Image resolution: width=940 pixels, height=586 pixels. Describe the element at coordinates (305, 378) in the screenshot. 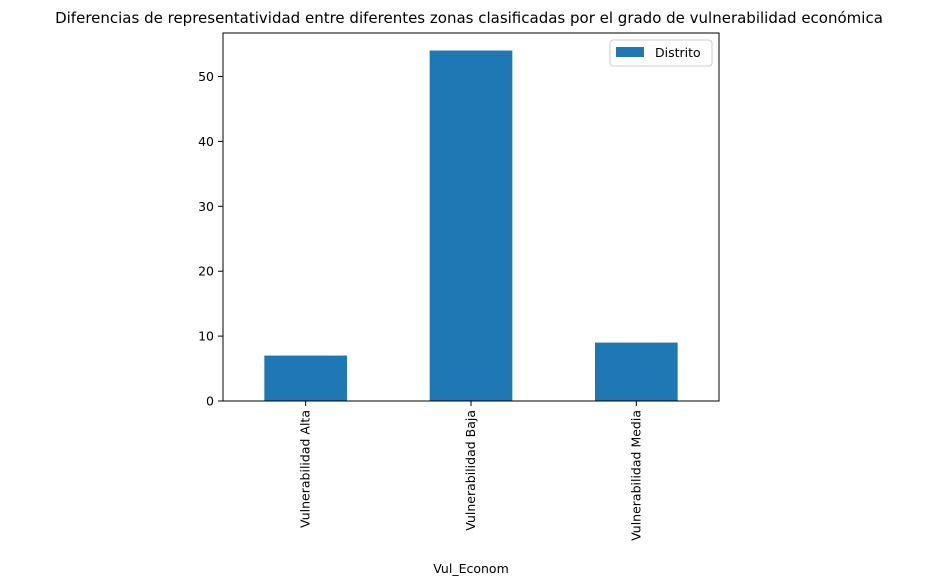

I see `bar-vulnerabilidad-alta` at that location.